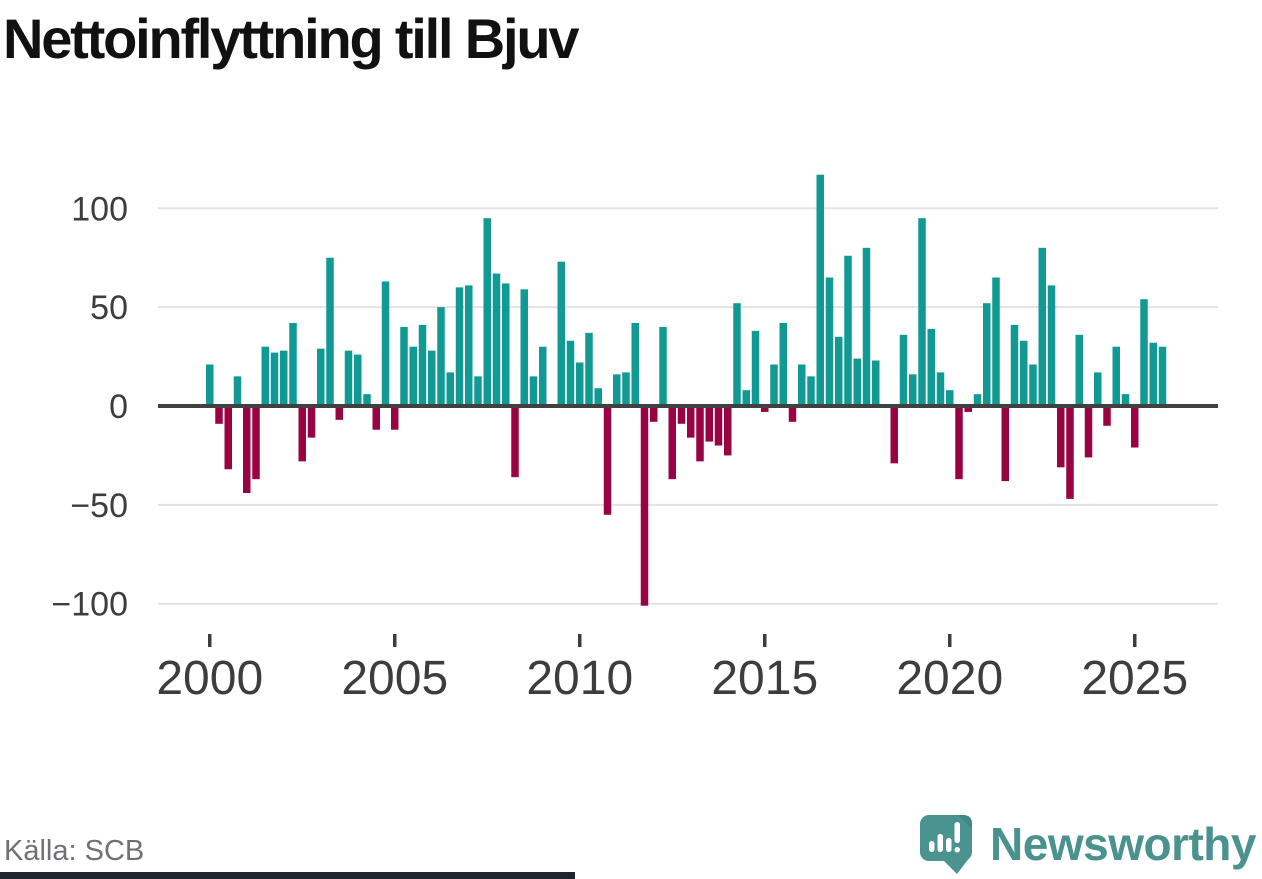 Image resolution: width=1262 pixels, height=879 pixels. Describe the element at coordinates (118, 407) in the screenshot. I see `y-tick-label: 0` at that location.